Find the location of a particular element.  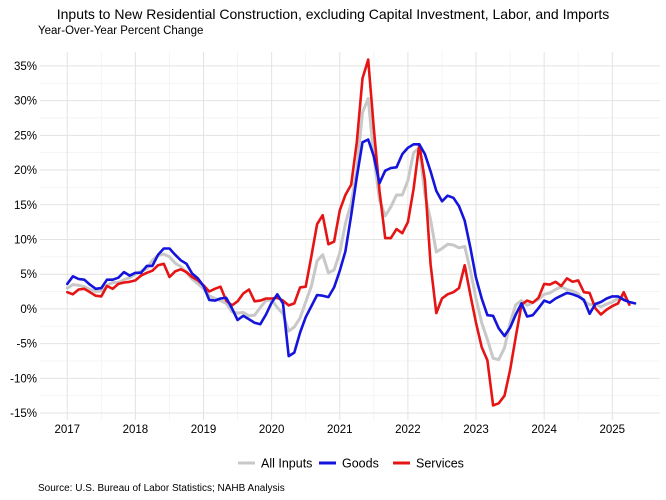

x-axis: 2017 2018 2019 2020 2021 2022 2023 2024 2025 is located at coordinates (339, 430).